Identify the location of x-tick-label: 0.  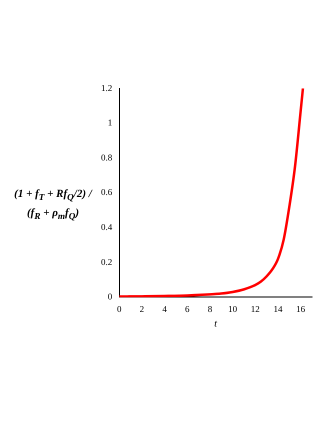
(119, 309).